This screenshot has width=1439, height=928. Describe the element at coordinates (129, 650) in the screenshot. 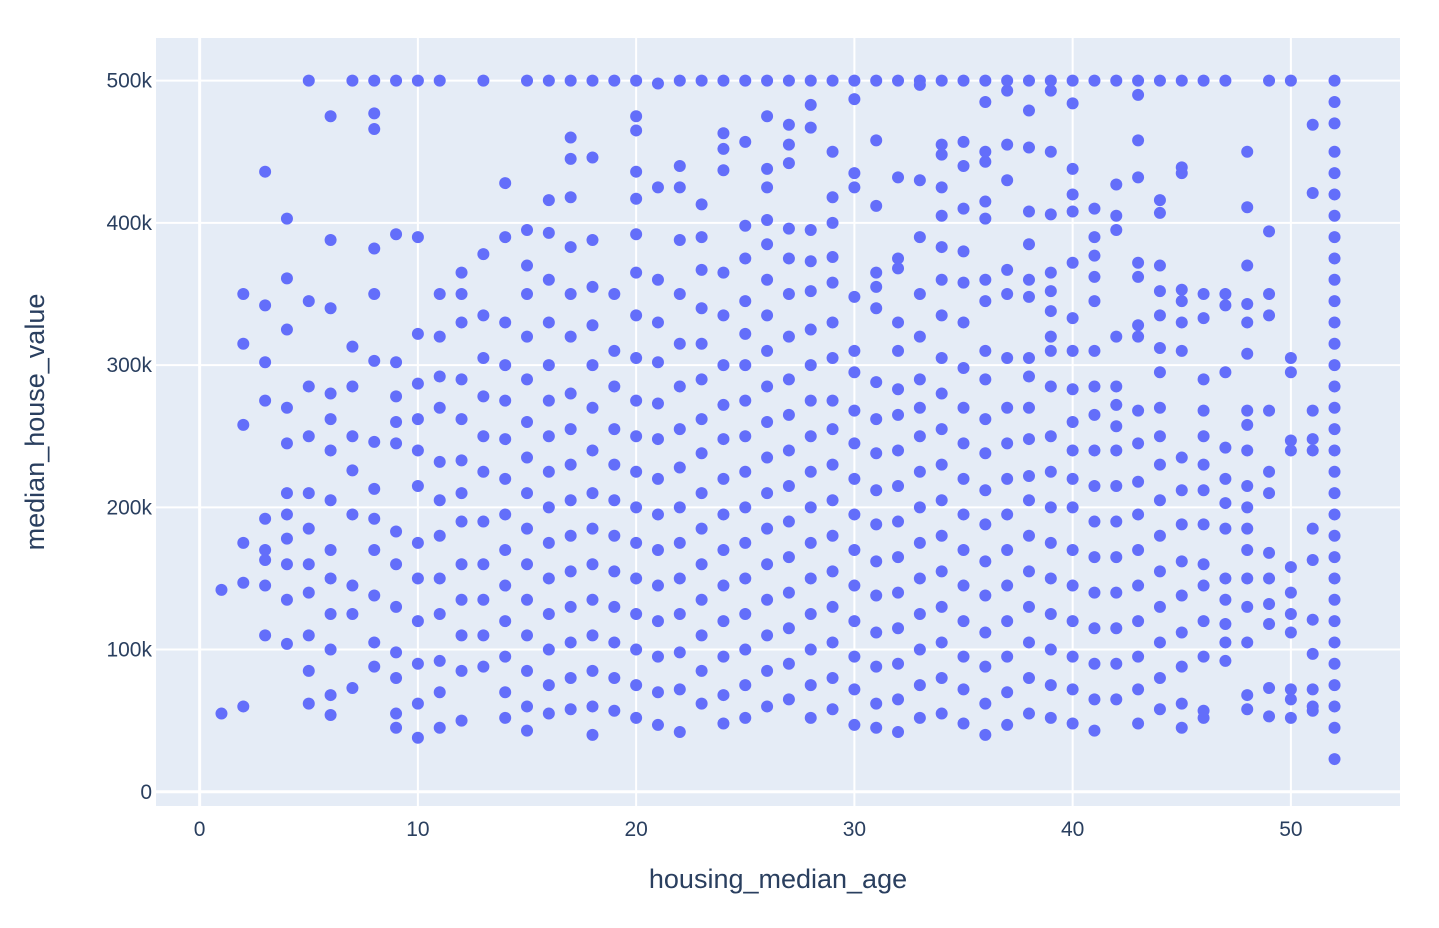

I see `y-tick-label: 100k` at that location.